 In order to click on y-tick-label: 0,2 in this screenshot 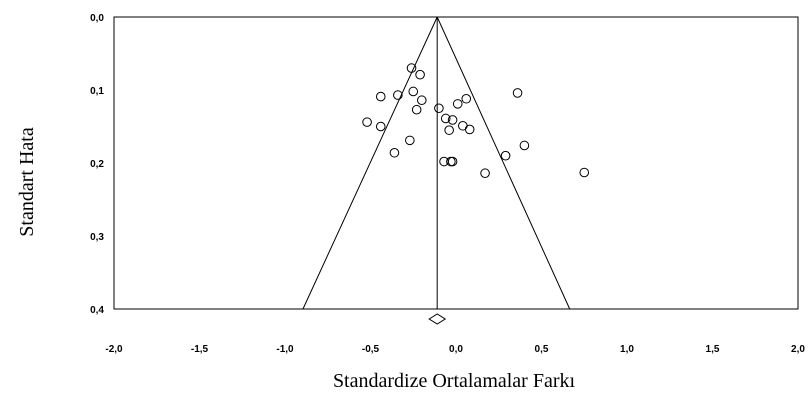, I will do `click(97, 164)`.